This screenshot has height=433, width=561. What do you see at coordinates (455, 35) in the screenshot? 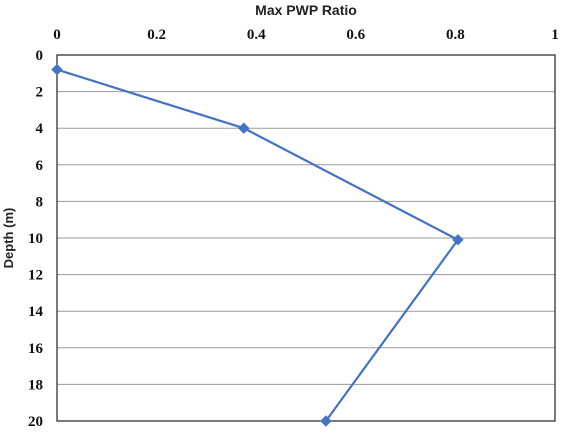
I see `x-tick-label: 0.8` at bounding box center [455, 35].